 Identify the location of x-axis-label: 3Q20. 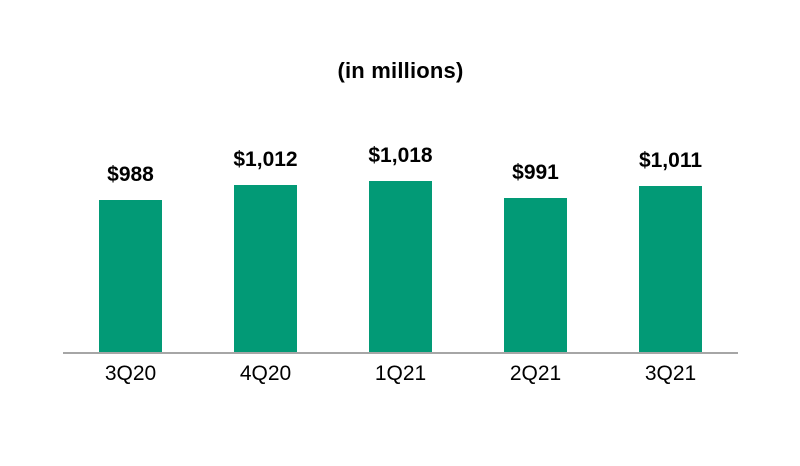
(130, 373).